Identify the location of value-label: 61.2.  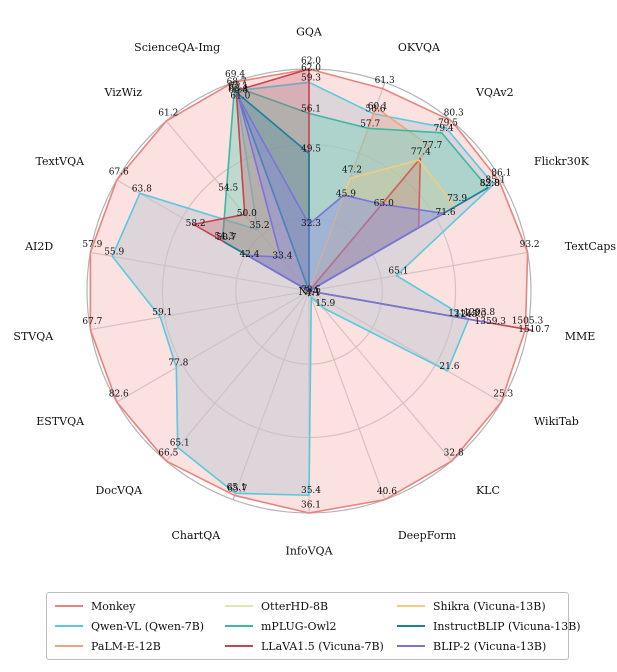
(168, 113).